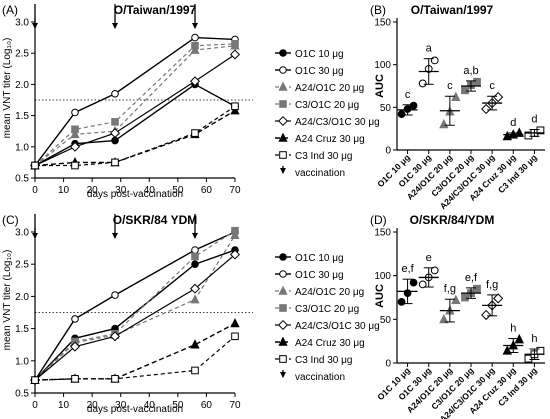  Describe the element at coordinates (470, 71) in the screenshot. I see `significance-letter: a,b` at that location.